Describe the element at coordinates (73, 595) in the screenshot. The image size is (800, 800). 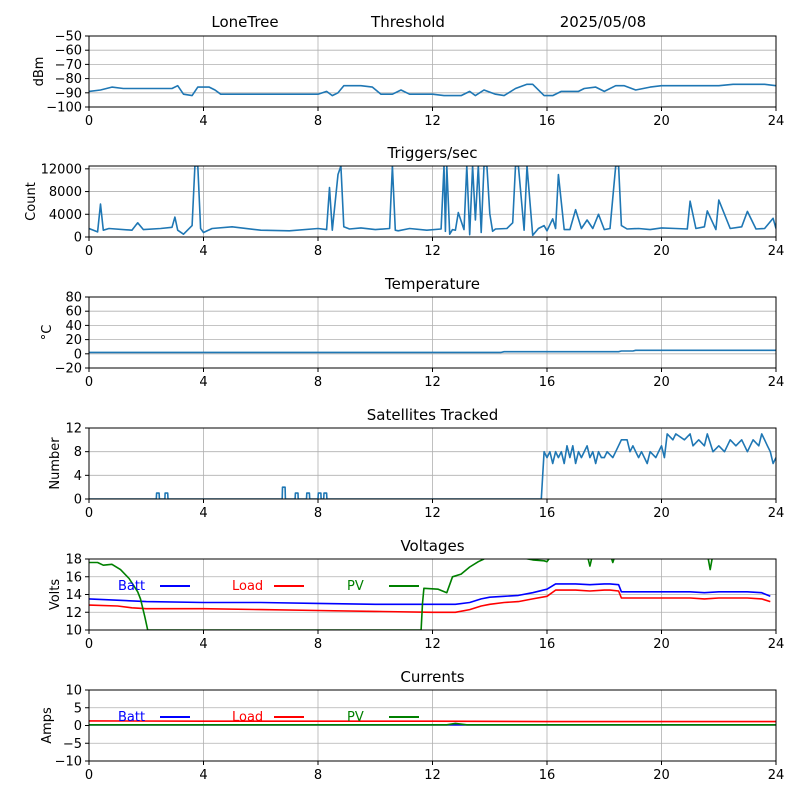
I see `y-tick-label: 14` at that location.